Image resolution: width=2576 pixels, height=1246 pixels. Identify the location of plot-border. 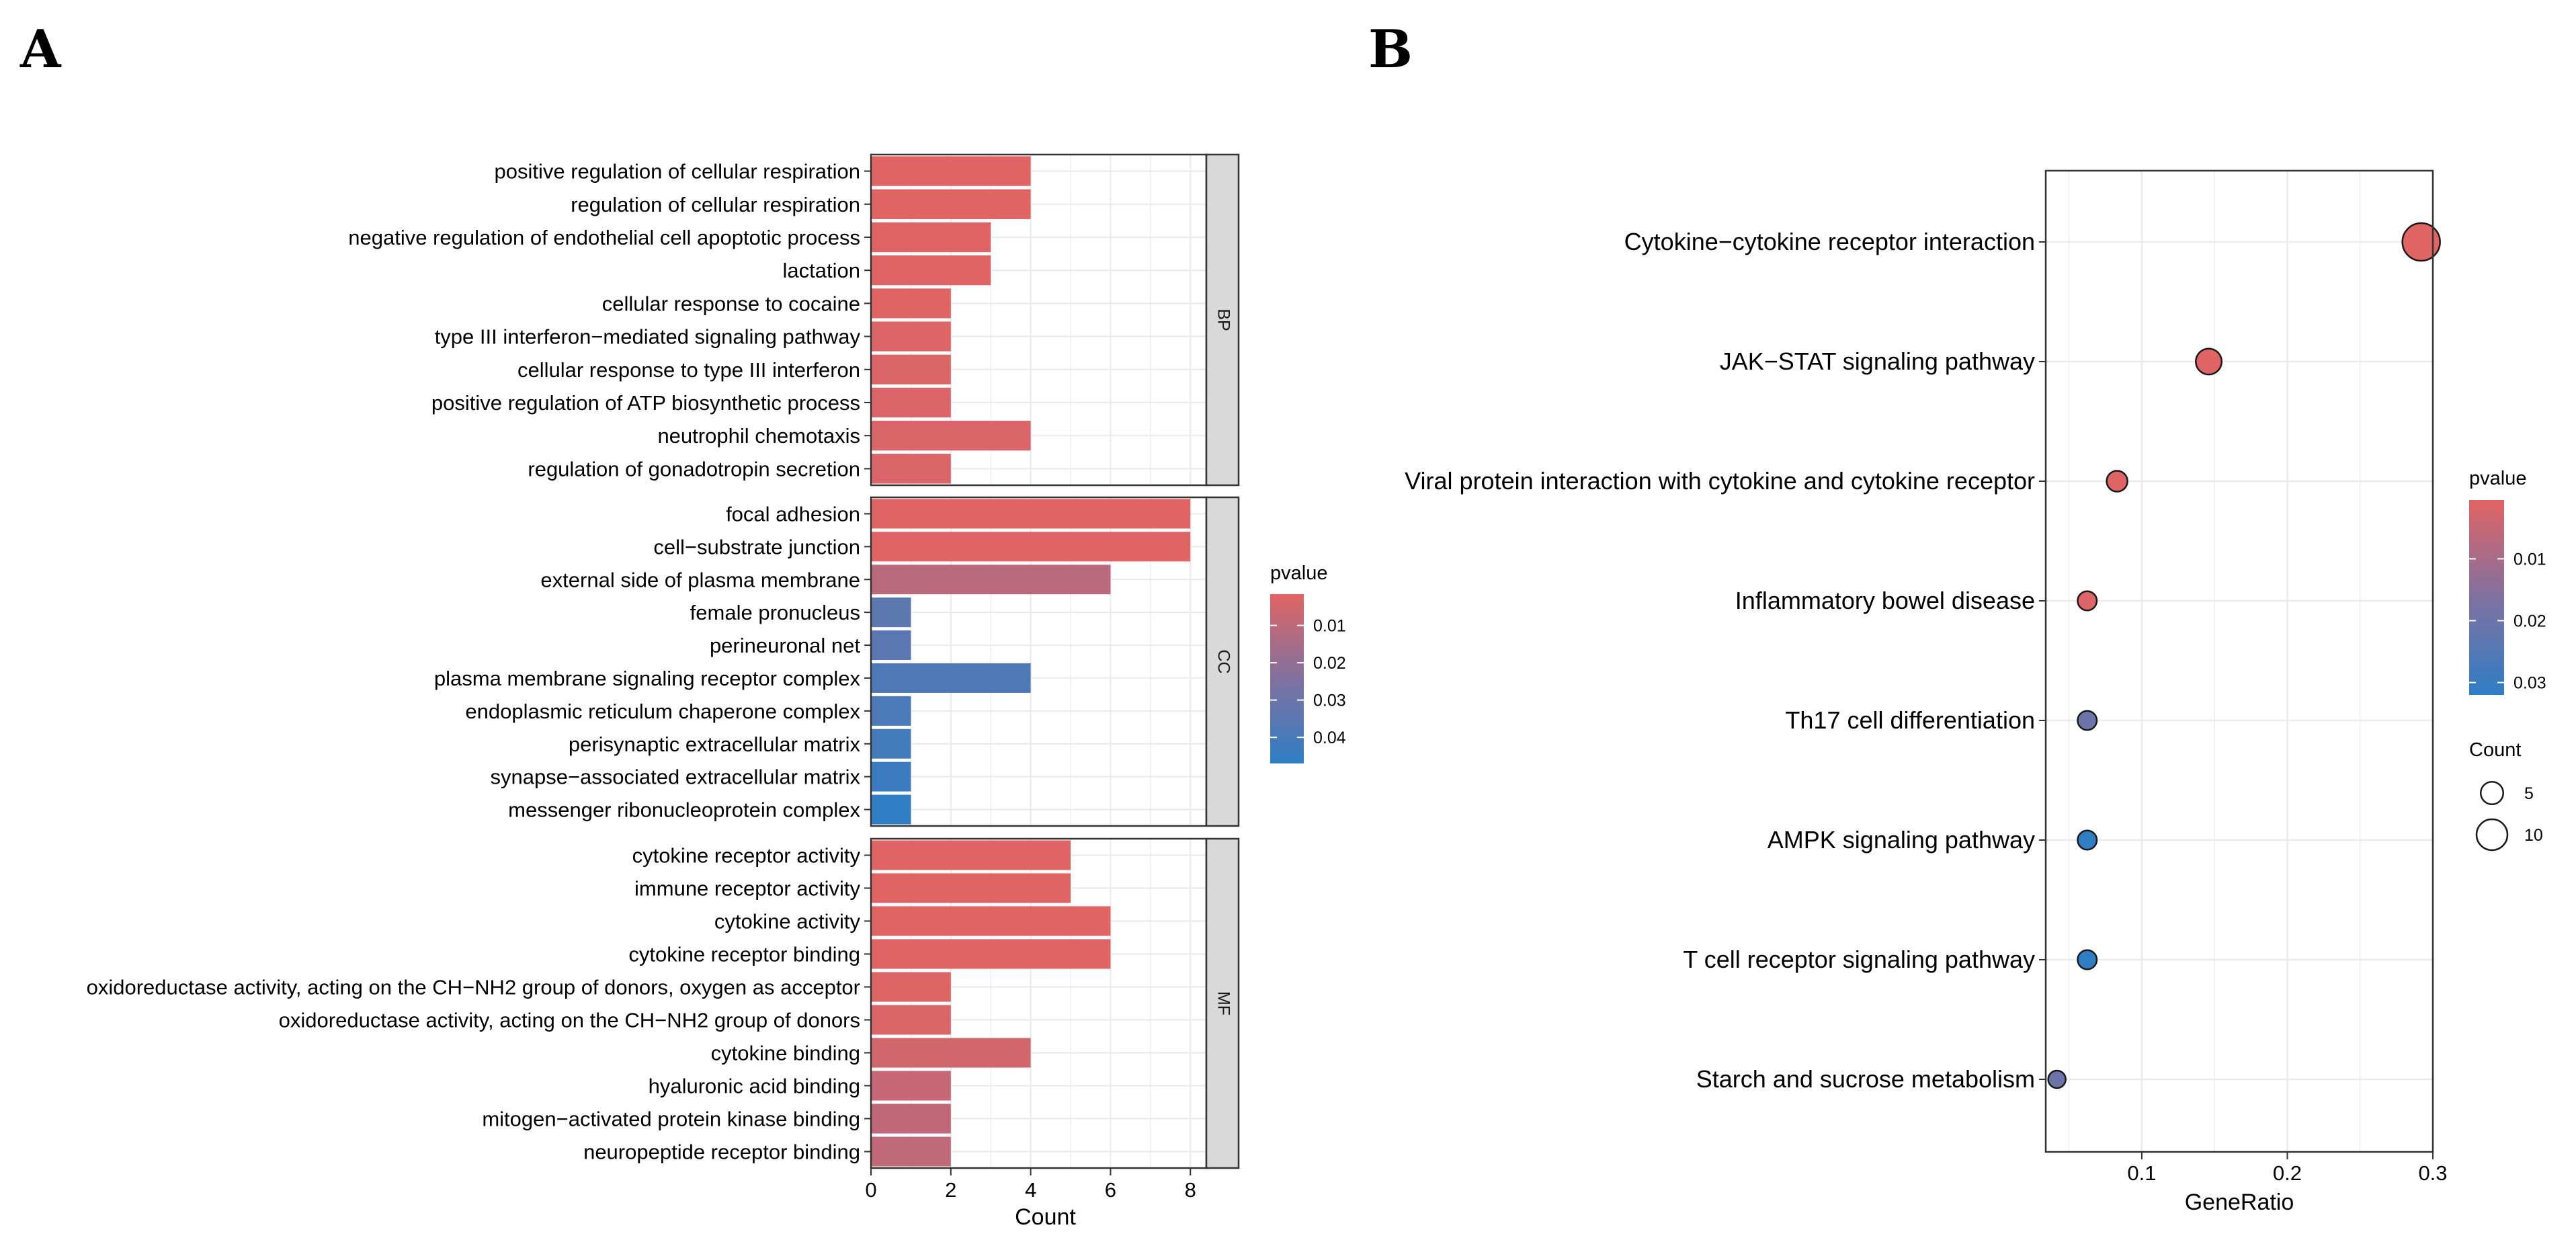
(2239, 661).